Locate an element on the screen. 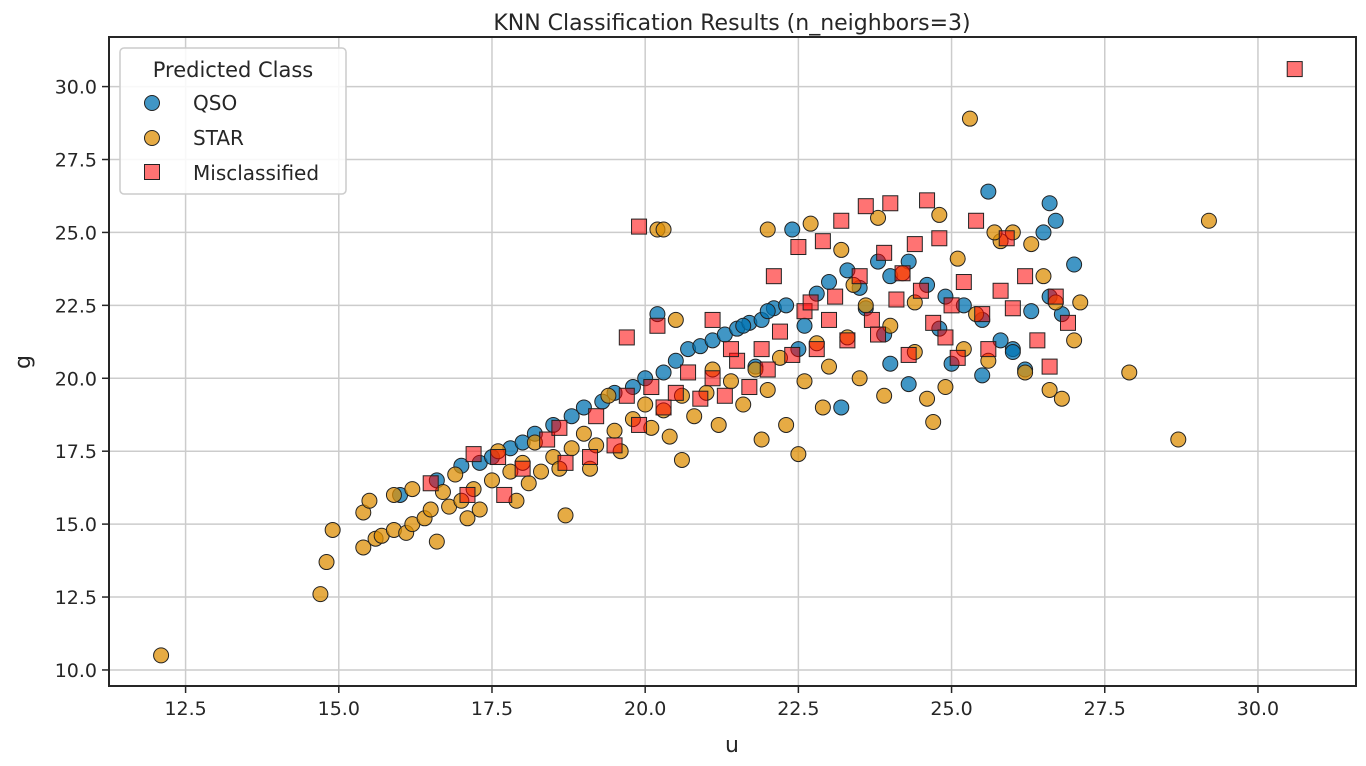  legend-box is located at coordinates (233, 121).